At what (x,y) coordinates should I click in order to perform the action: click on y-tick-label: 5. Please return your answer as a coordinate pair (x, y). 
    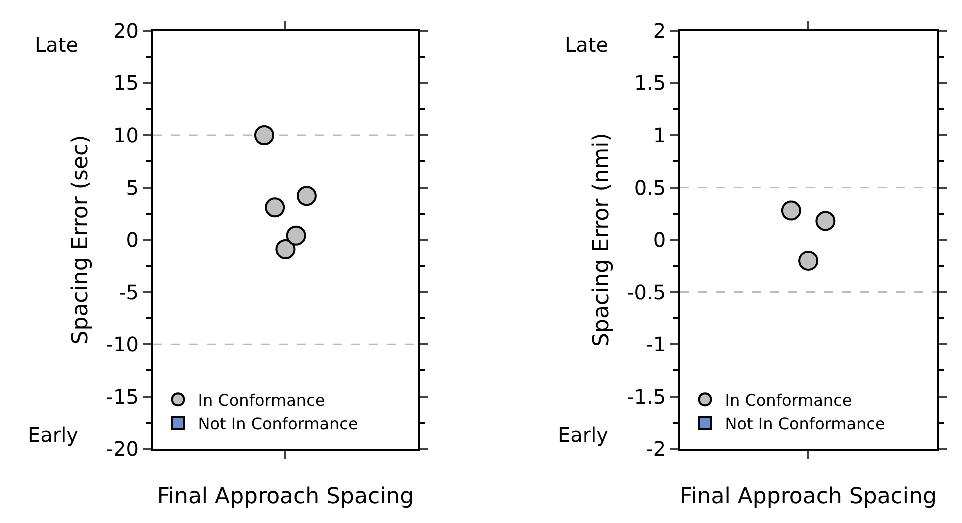
    Looking at the image, I should click on (132, 188).